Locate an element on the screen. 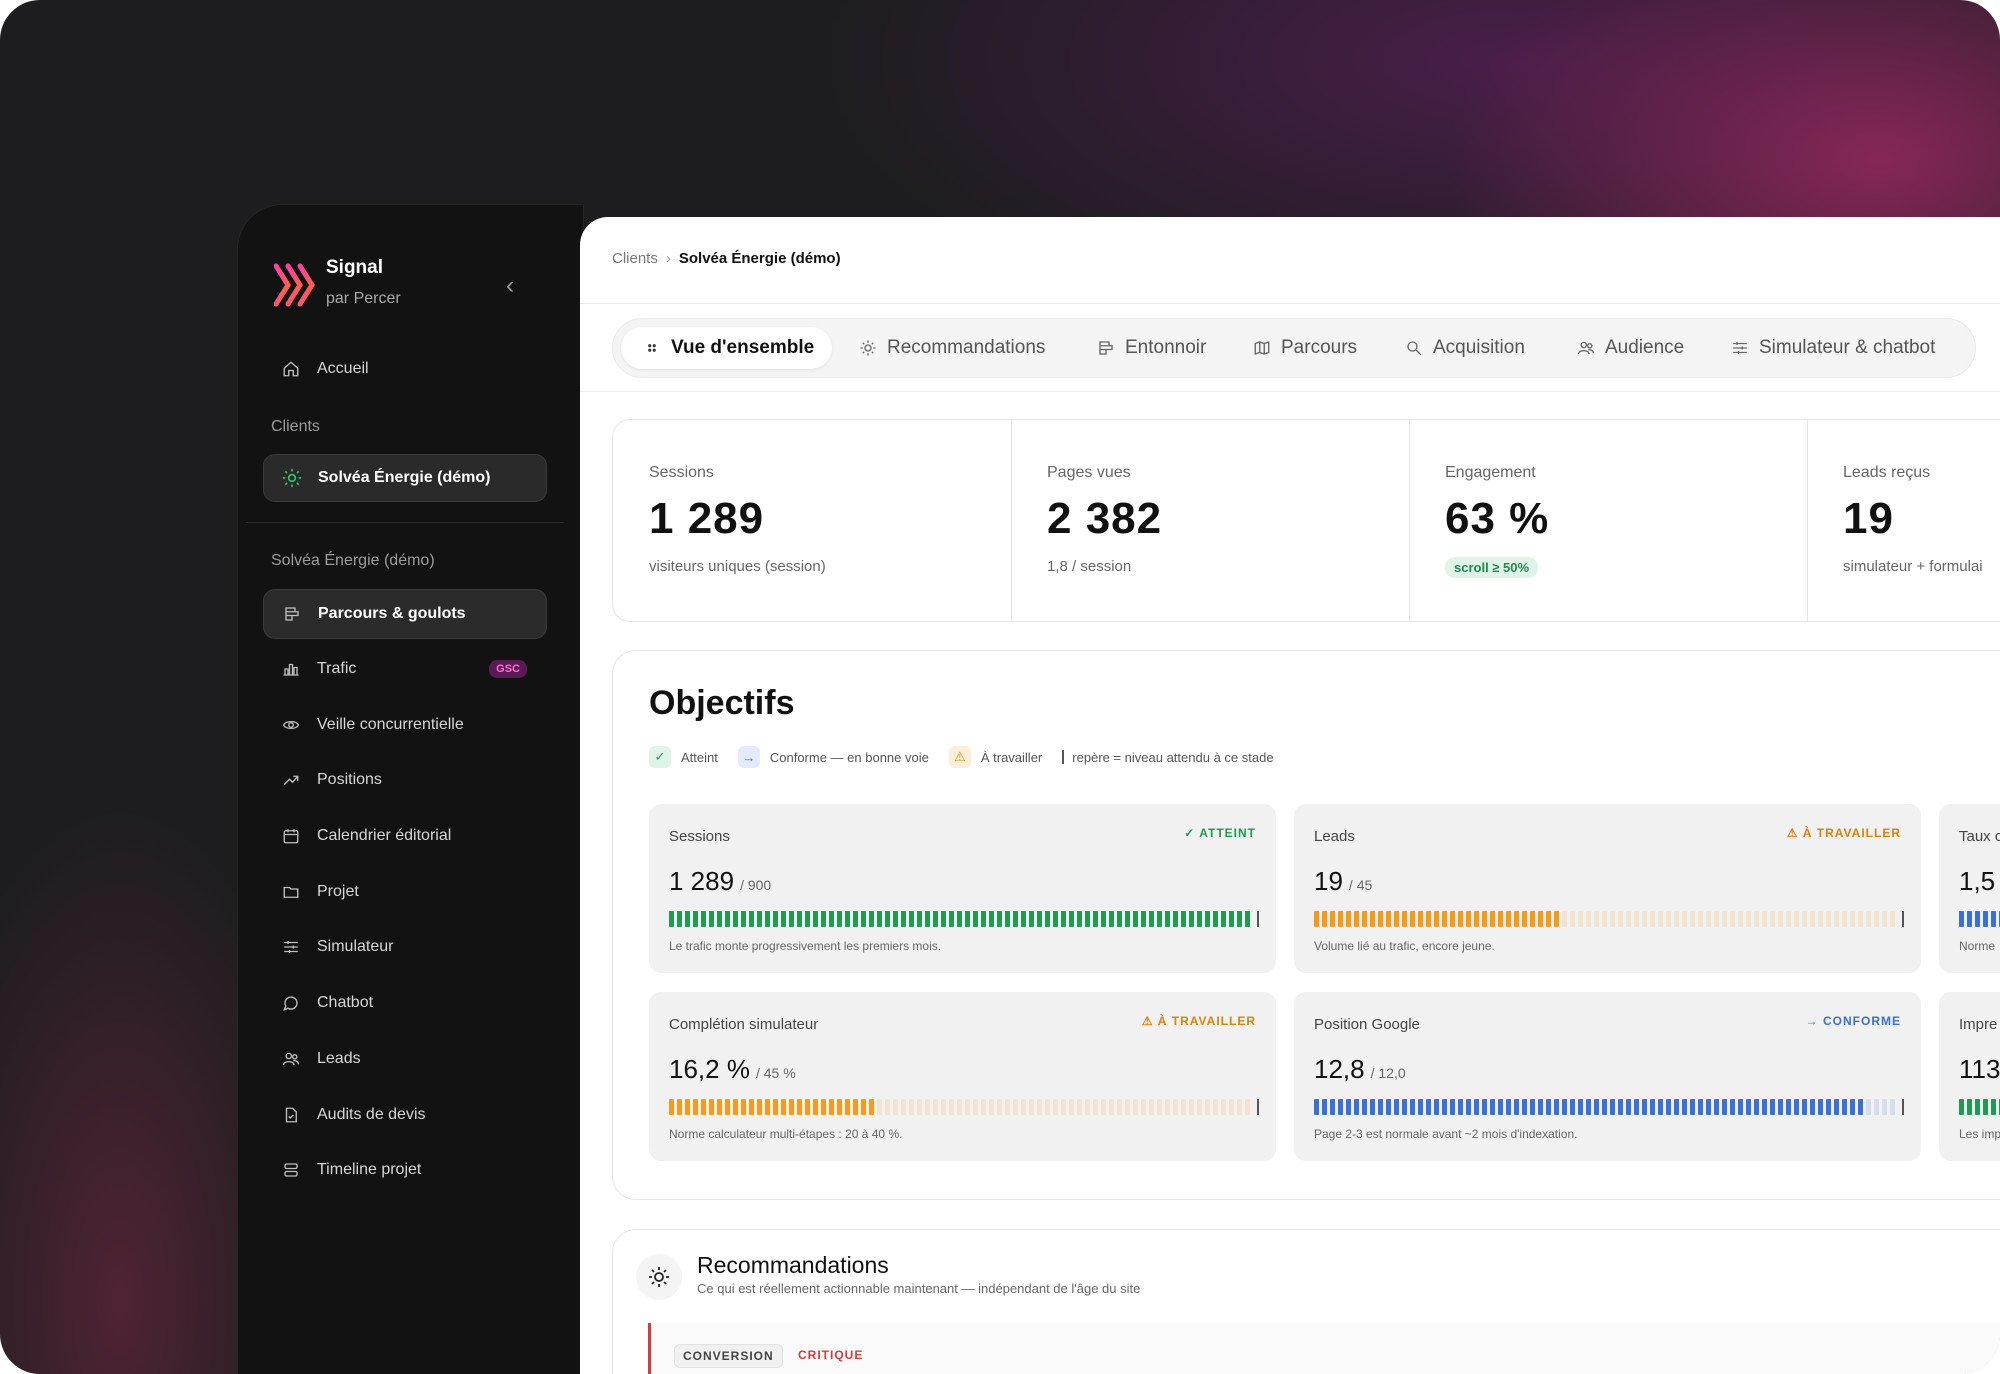 The width and height of the screenshot is (2000, 1374). tab-acquisition: Acquisition is located at coordinates (1465, 348).